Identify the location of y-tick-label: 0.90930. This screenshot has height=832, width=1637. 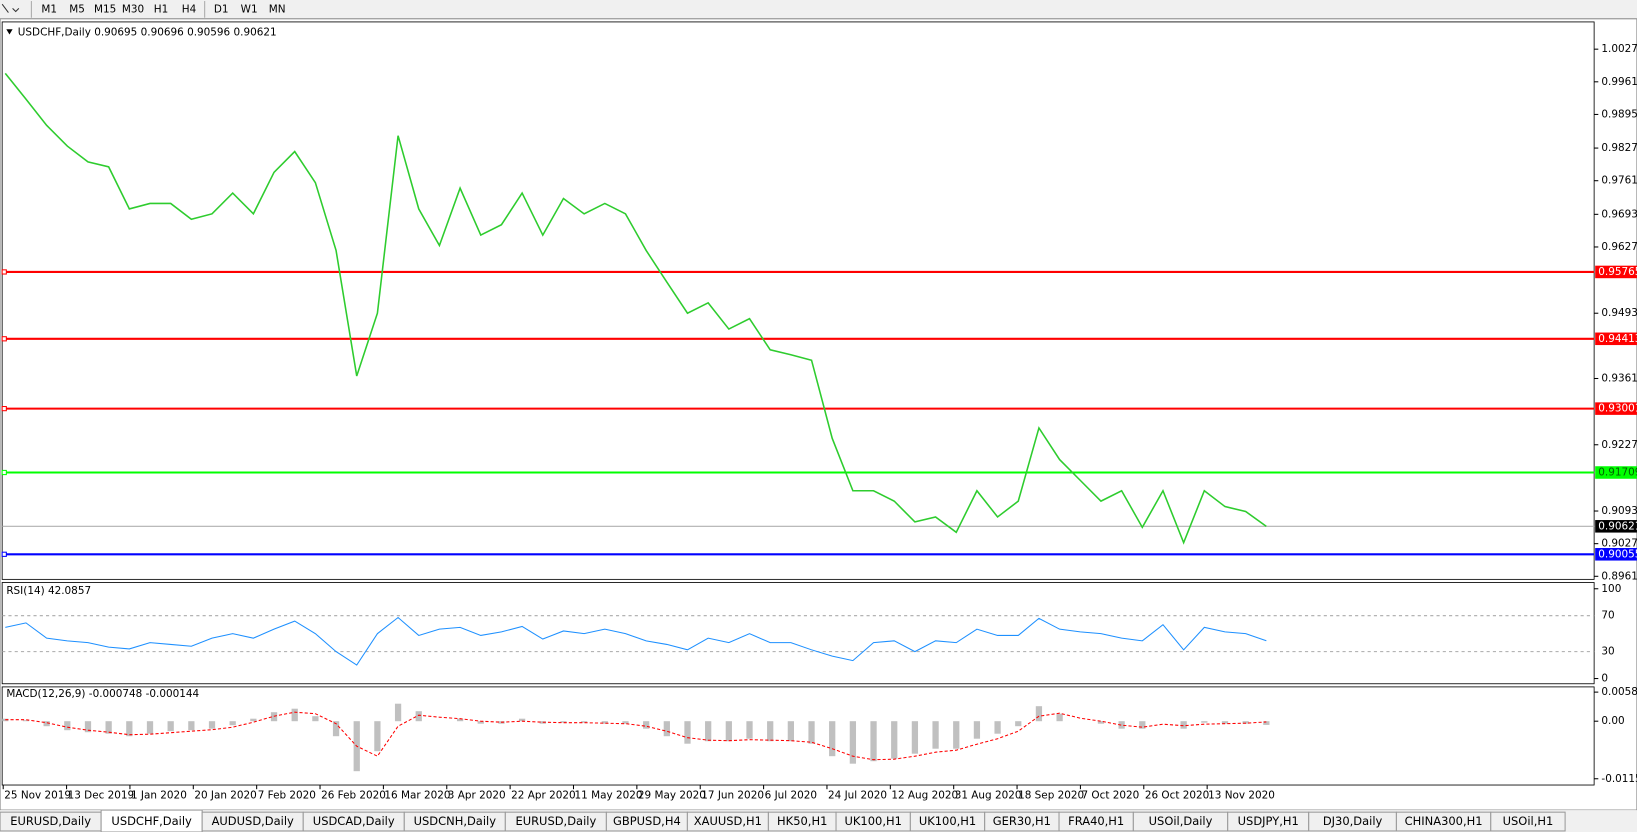
(1619, 511).